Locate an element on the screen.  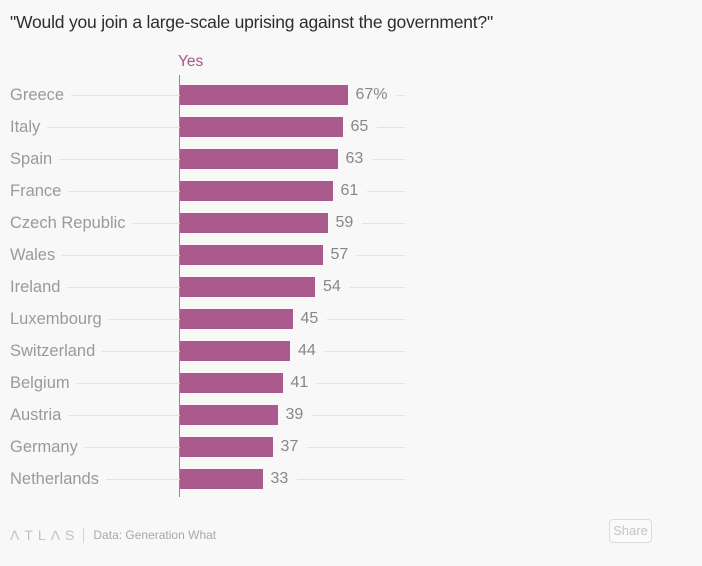
category-label-cell: Ireland is located at coordinates (95, 287).